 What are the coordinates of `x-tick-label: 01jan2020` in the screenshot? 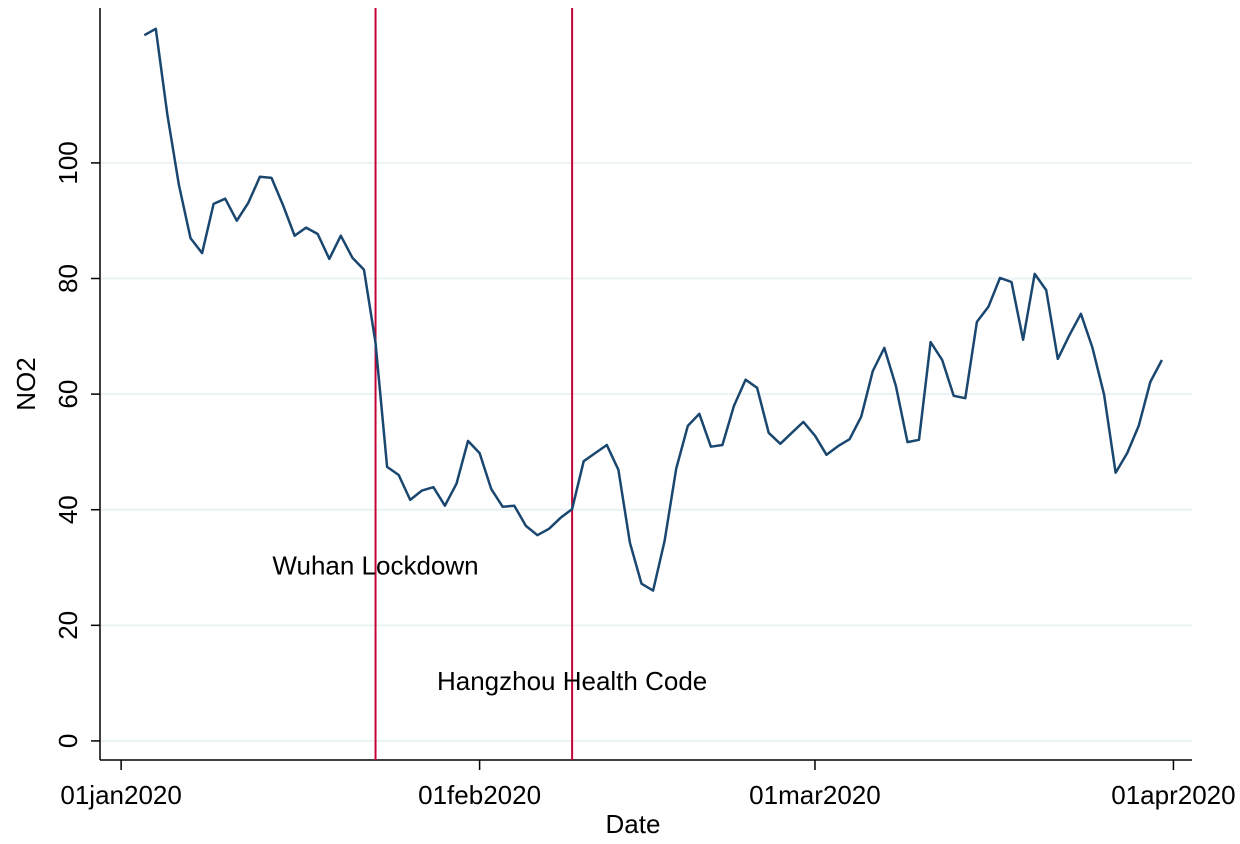 It's located at (120, 795).